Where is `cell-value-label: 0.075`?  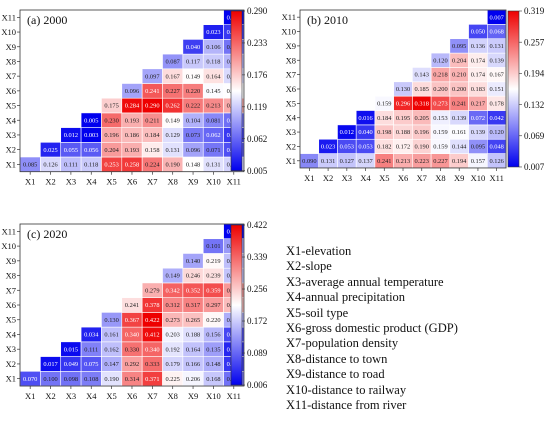 cell-value-label: 0.075 is located at coordinates (91, 364).